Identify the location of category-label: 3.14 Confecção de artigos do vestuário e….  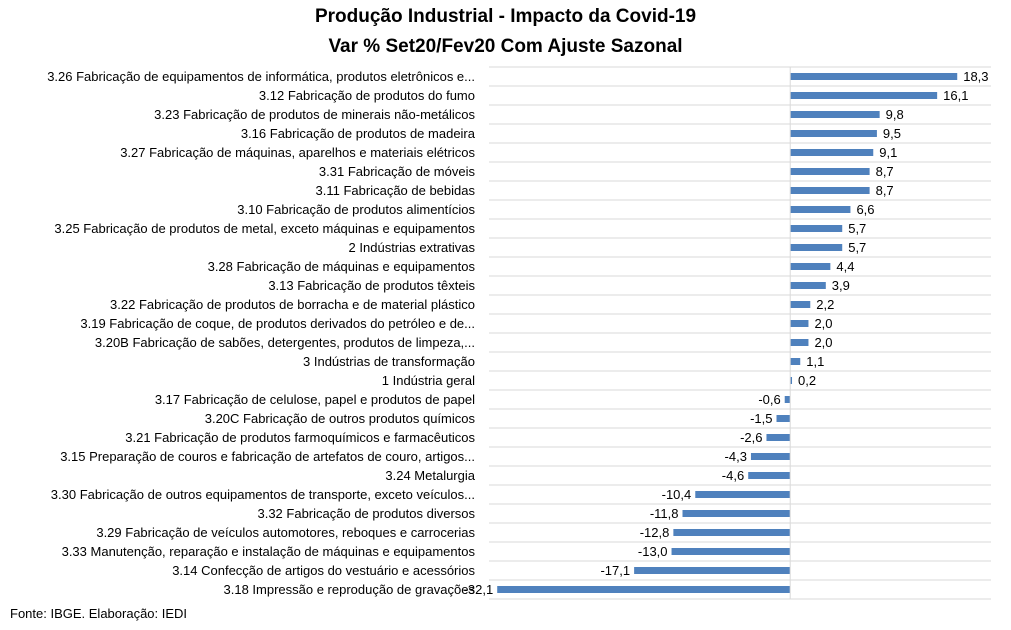
(323, 570).